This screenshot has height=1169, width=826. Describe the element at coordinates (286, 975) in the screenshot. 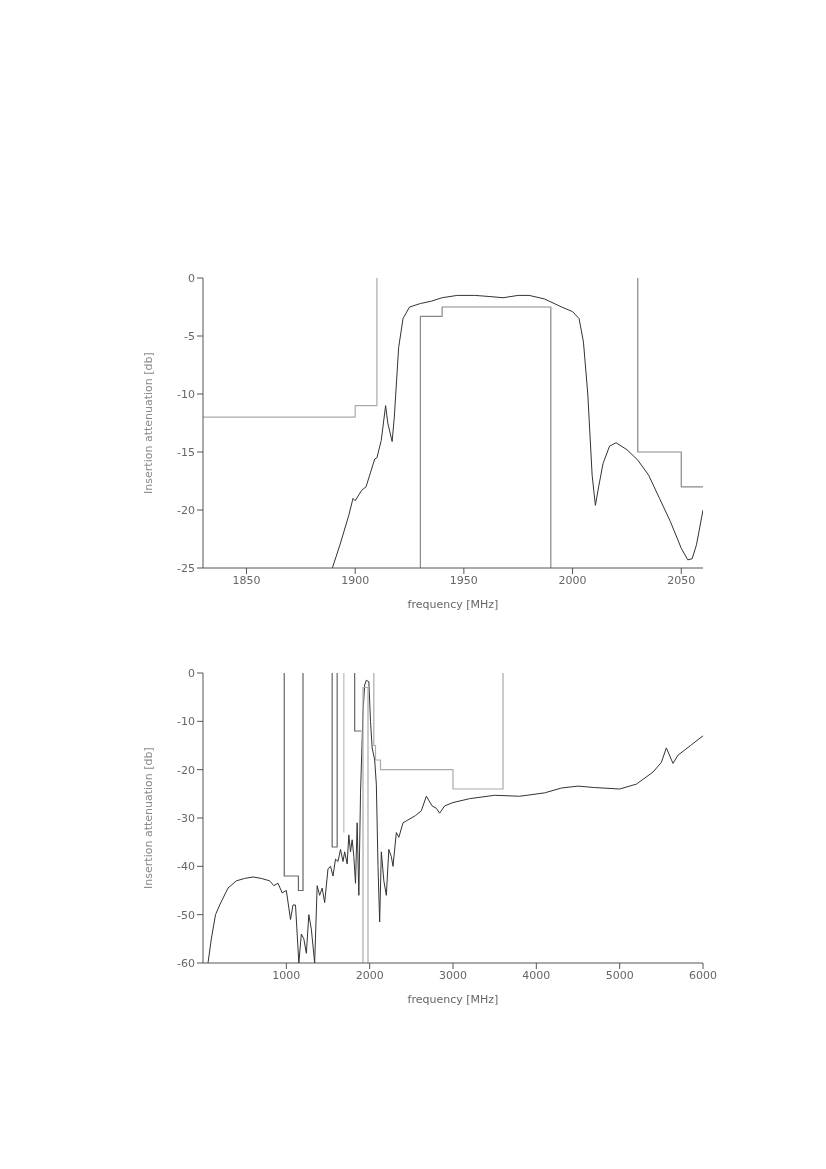

I see `x-tick-label: 1000` at that location.